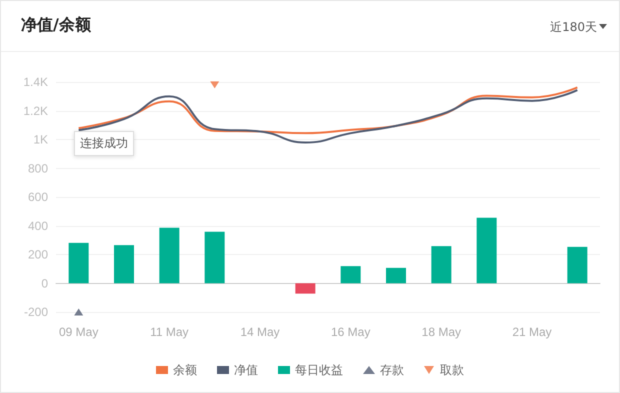 Image resolution: width=620 pixels, height=393 pixels. I want to click on annotation: 连接成功, so click(104, 143).